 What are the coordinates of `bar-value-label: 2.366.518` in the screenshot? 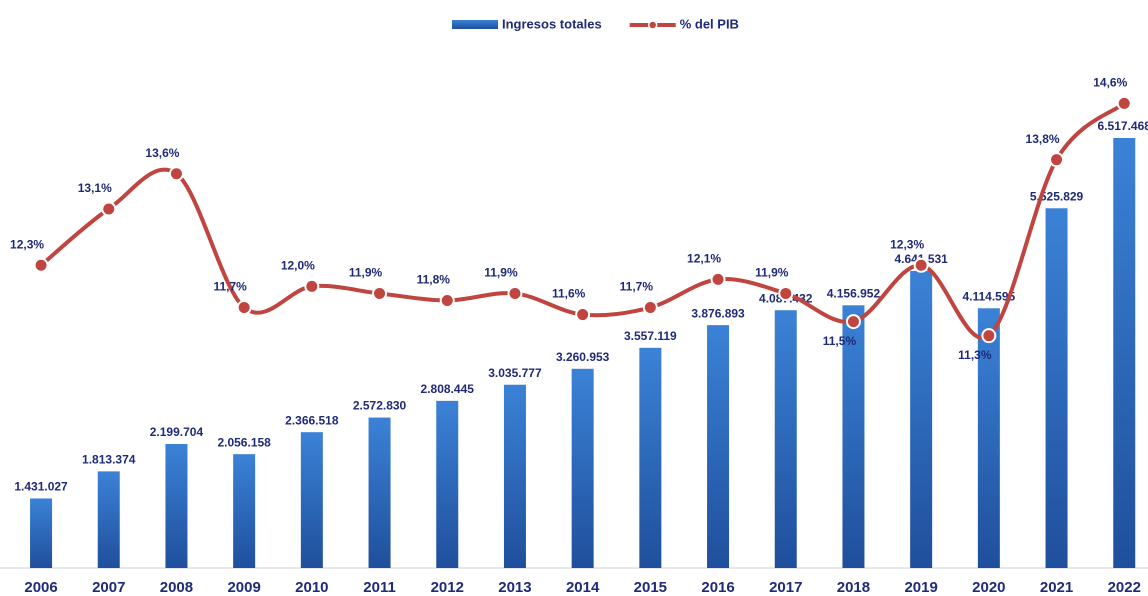 It's located at (312, 420).